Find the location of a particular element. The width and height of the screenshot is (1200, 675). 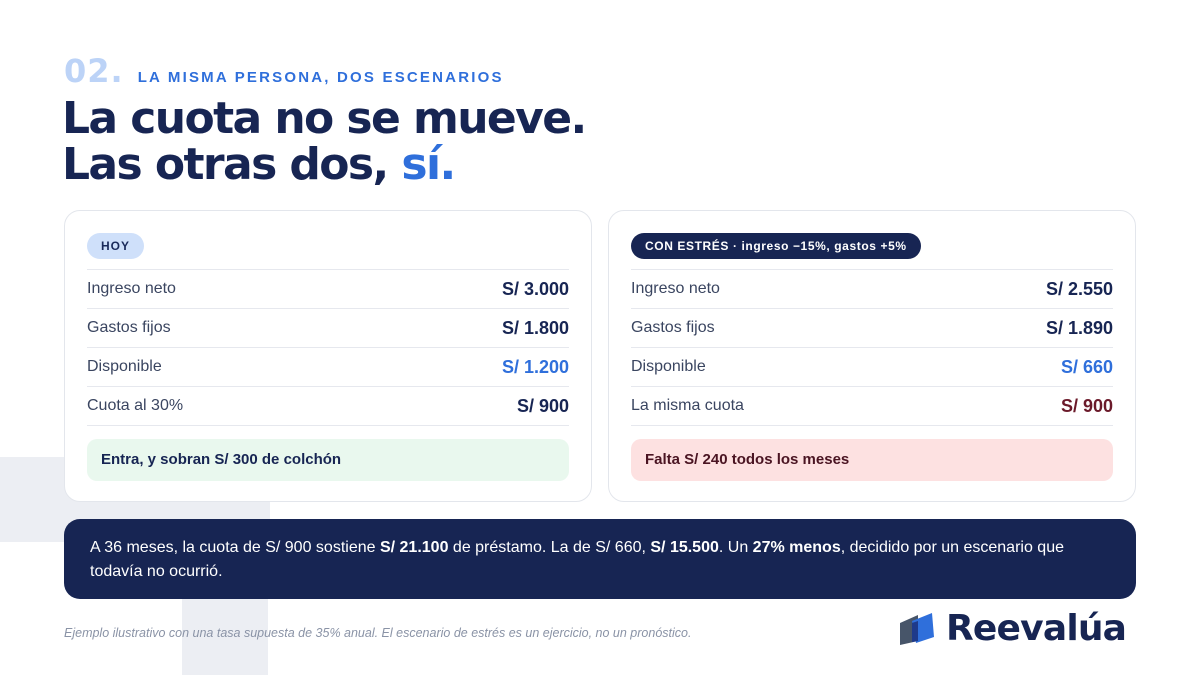

table-row: Cuota al 30% S/ 900 is located at coordinates (328, 406).